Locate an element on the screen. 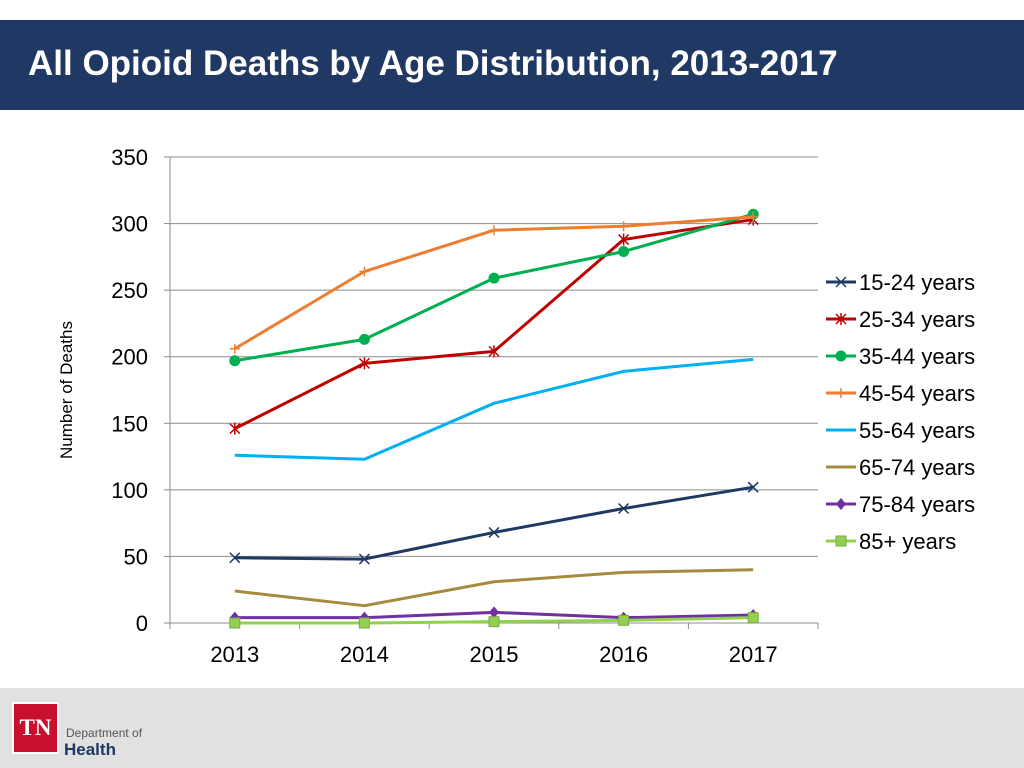  tn-logo: TN is located at coordinates (35, 728).